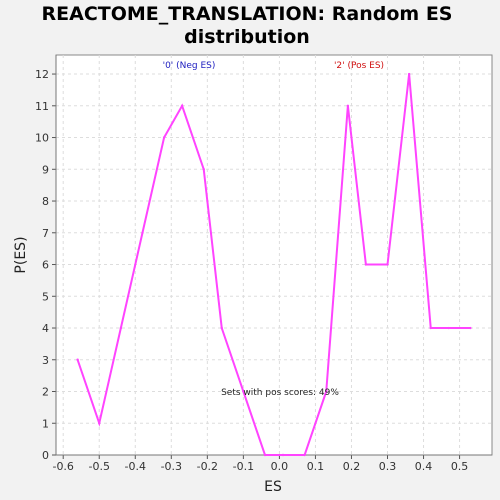 This screenshot has width=500, height=500. What do you see at coordinates (247, 14) in the screenshot?
I see `chart-title-line-1: REACTOME_TRANSLATION: Random ES` at bounding box center [247, 14].